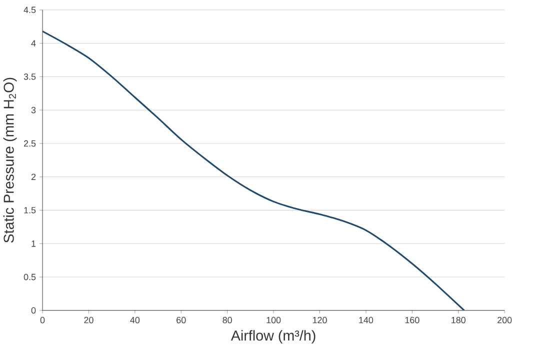  What do you see at coordinates (319, 320) in the screenshot?
I see `x-tick-label: 120` at bounding box center [319, 320].